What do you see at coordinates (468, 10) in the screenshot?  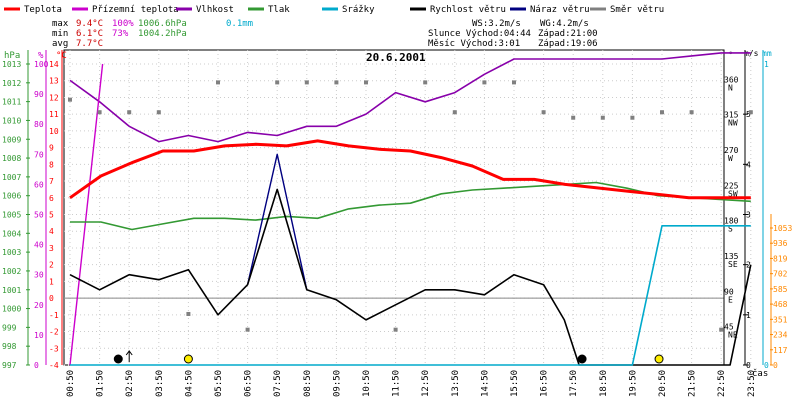 I see `legend-item: Rychlost větru` at bounding box center [468, 10].